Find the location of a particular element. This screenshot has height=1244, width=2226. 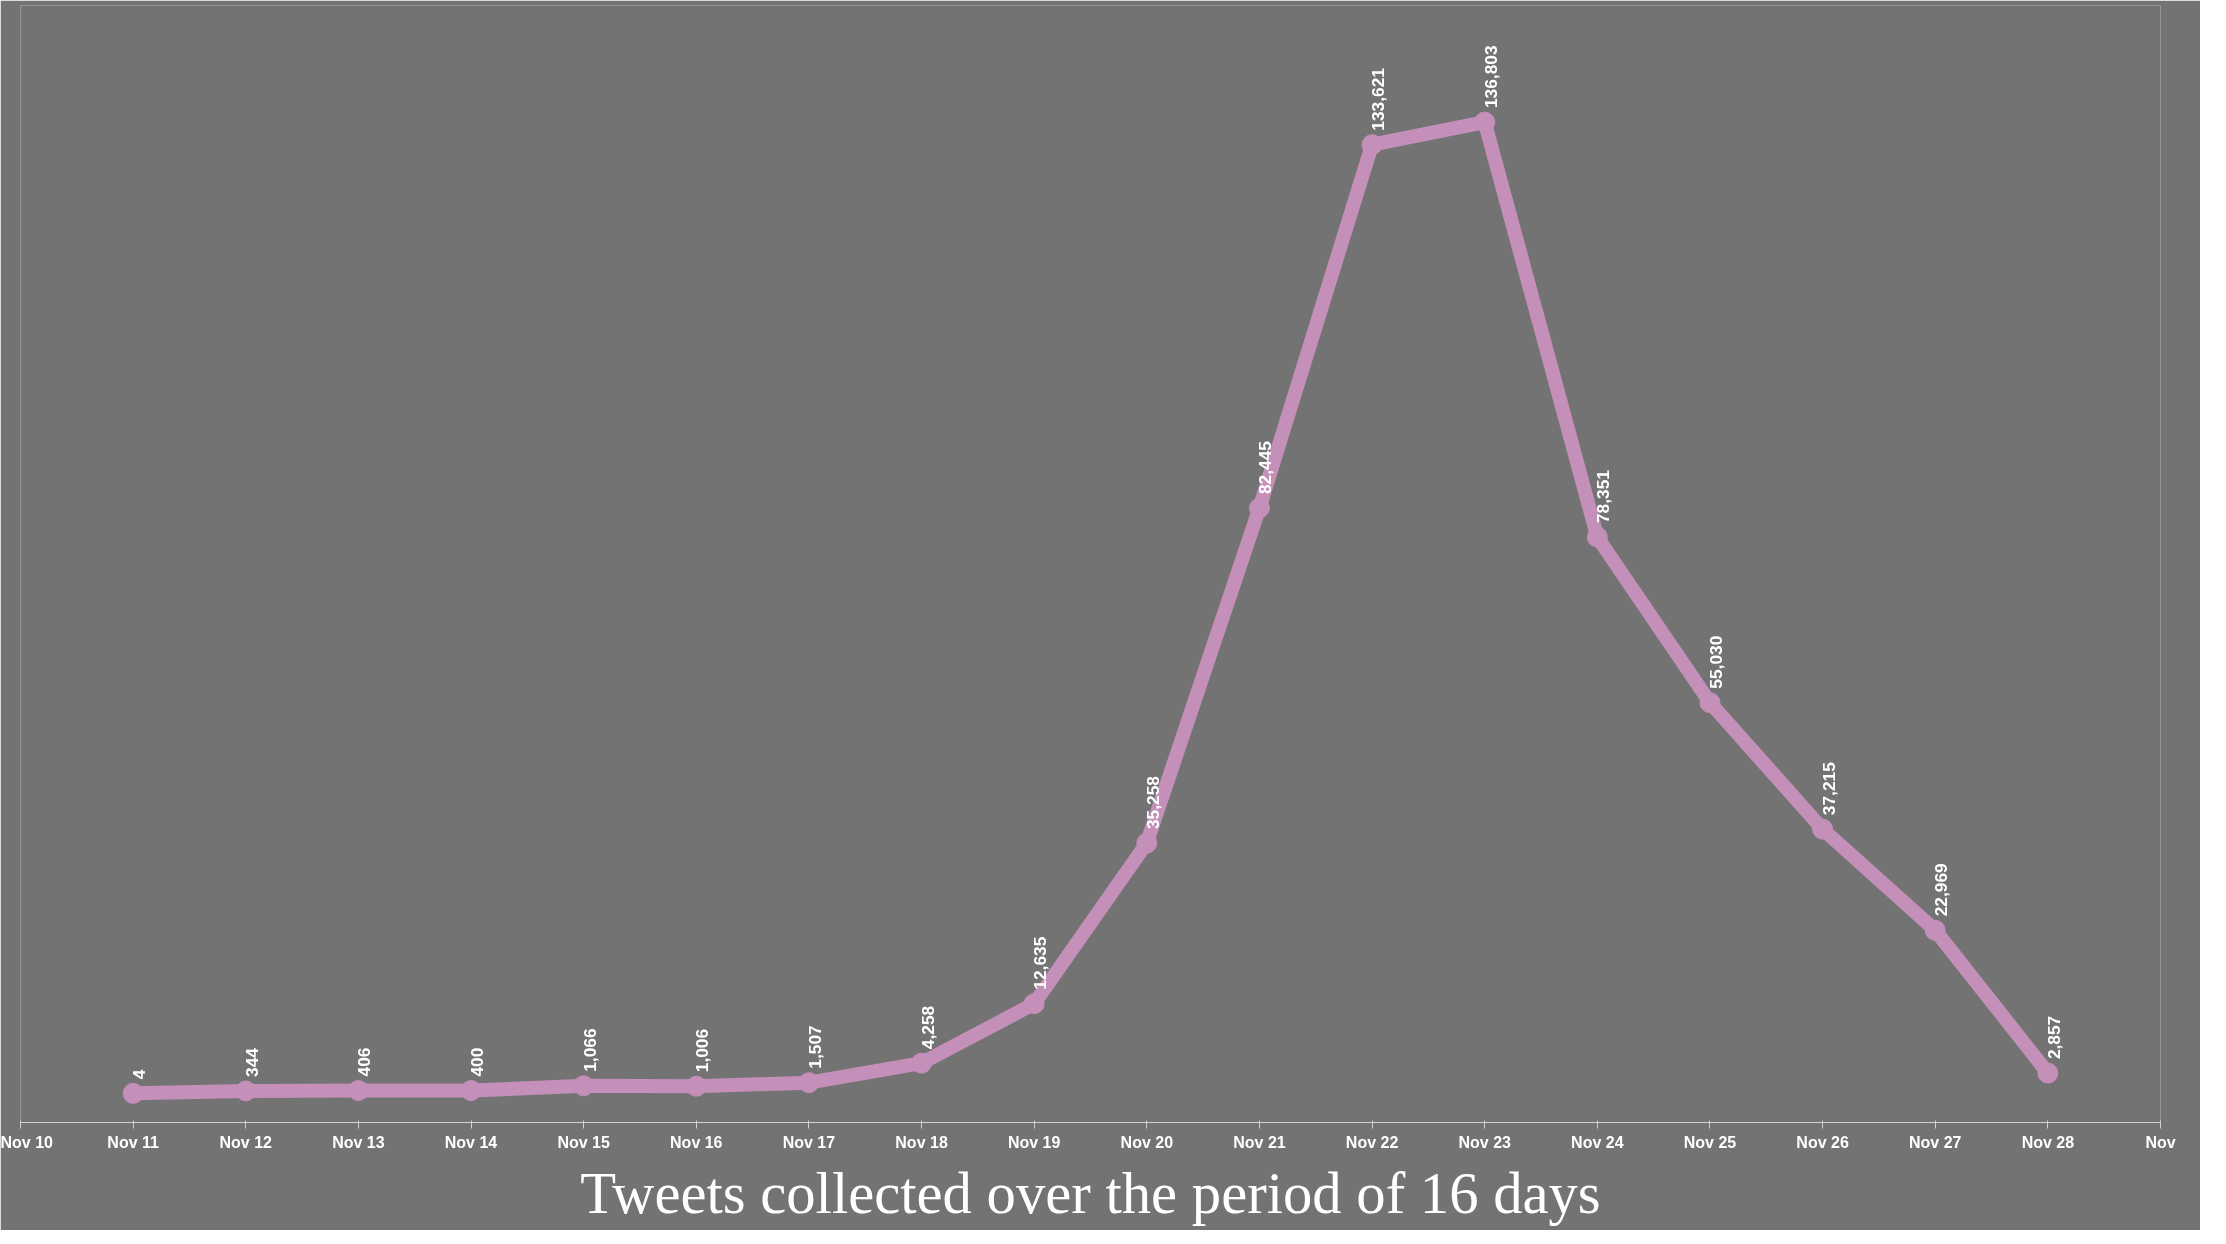

x-tick-label: Nov 11 is located at coordinates (133, 1142).